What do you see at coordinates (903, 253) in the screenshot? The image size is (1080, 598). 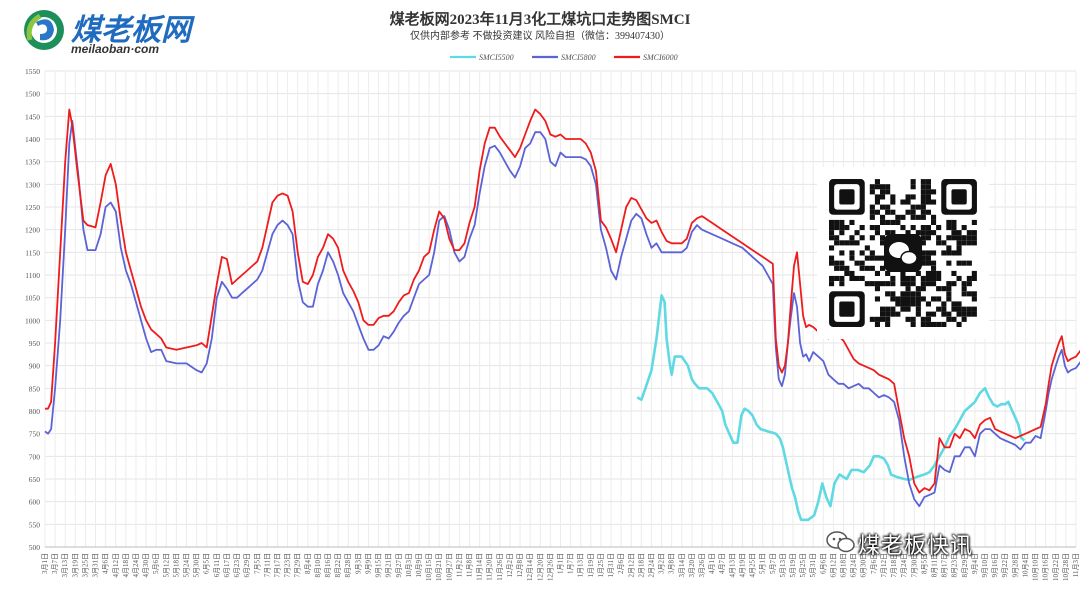 I see `qr-code` at bounding box center [903, 253].